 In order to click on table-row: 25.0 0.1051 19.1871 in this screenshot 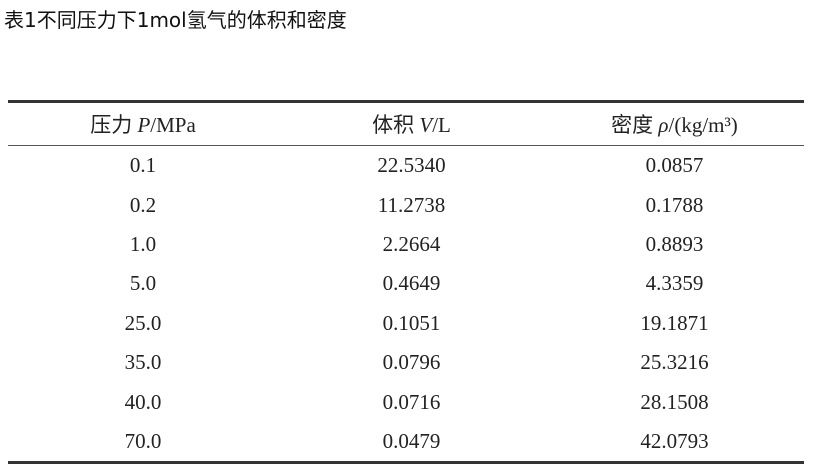, I will do `click(406, 323)`.